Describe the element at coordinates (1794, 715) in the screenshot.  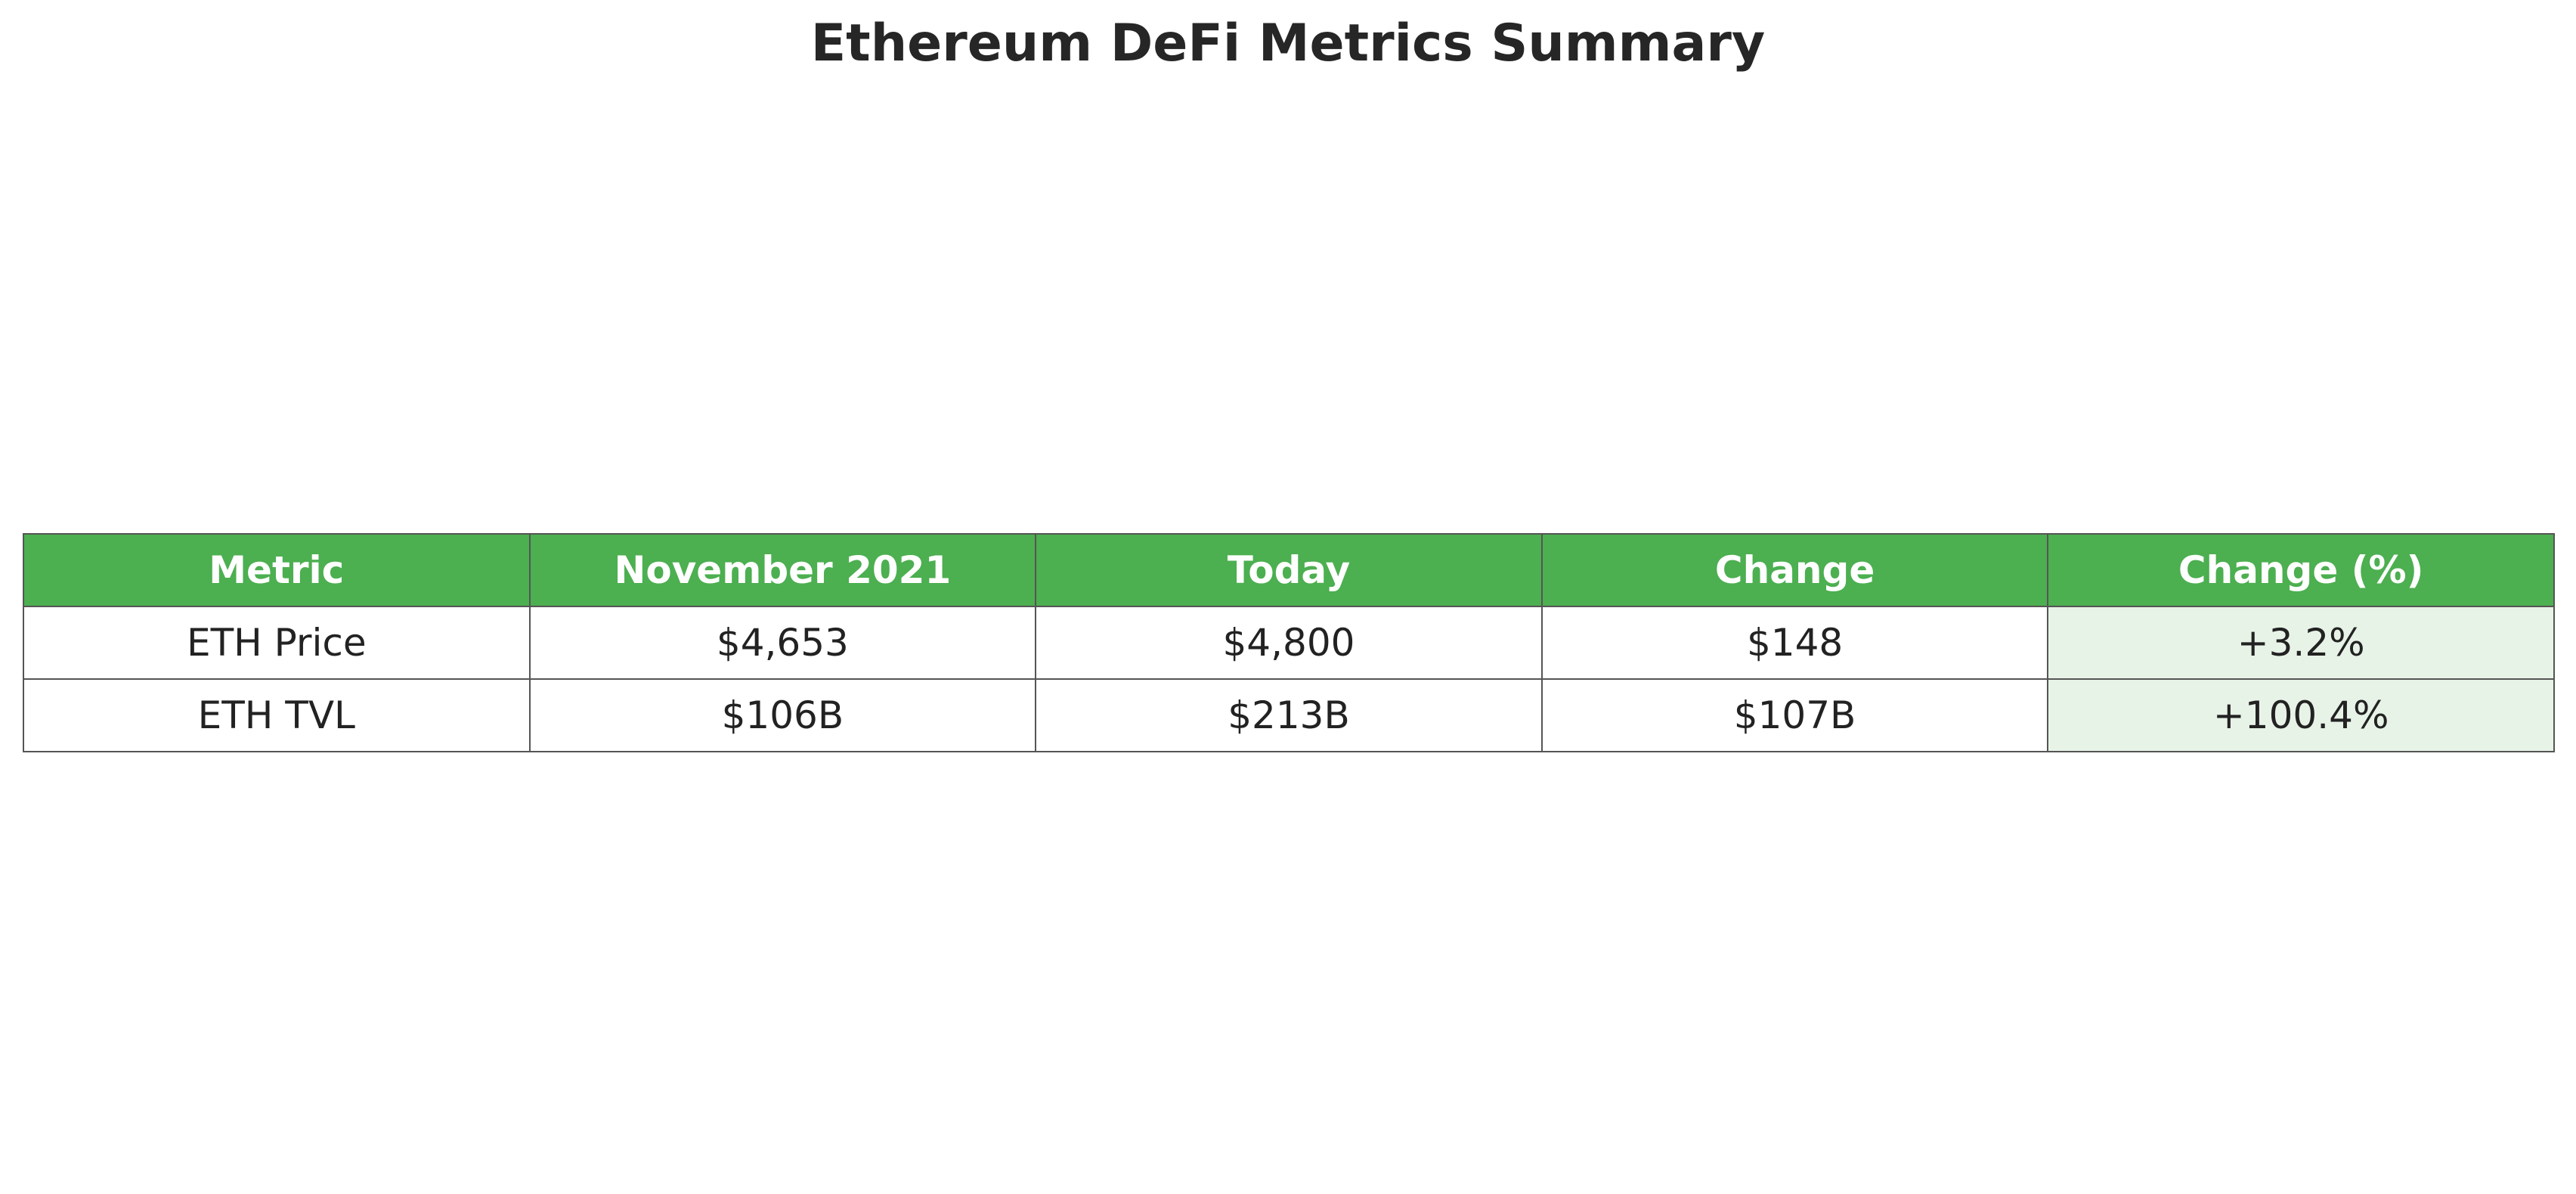
I see `table-cell: $107B` at that location.